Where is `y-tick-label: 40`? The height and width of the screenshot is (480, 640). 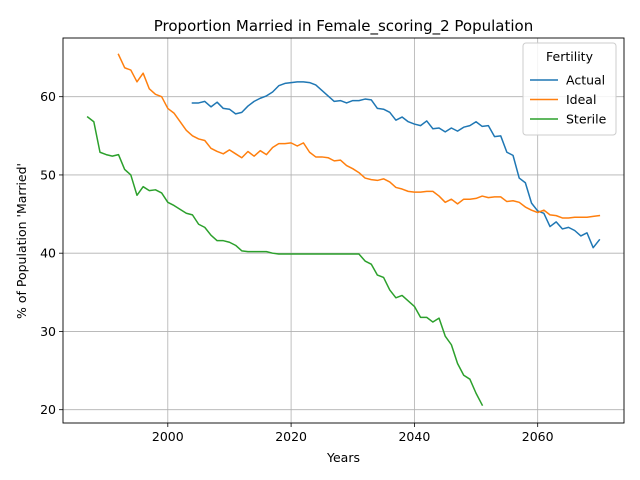 y-tick-label: 40 is located at coordinates (48, 253).